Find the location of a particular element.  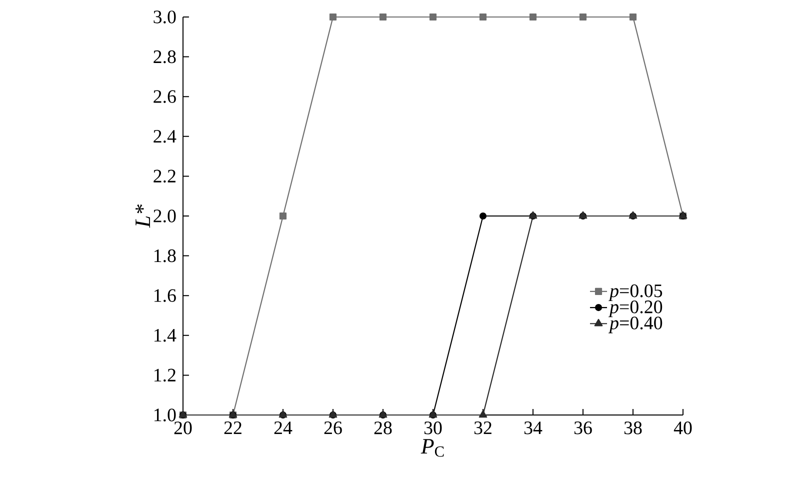

y-tick-label: 2.8 is located at coordinates (165, 57).